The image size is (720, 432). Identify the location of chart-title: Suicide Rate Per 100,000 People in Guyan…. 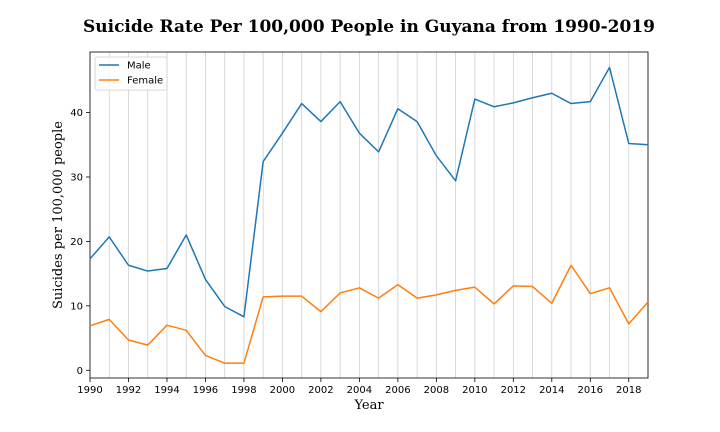
(369, 27).